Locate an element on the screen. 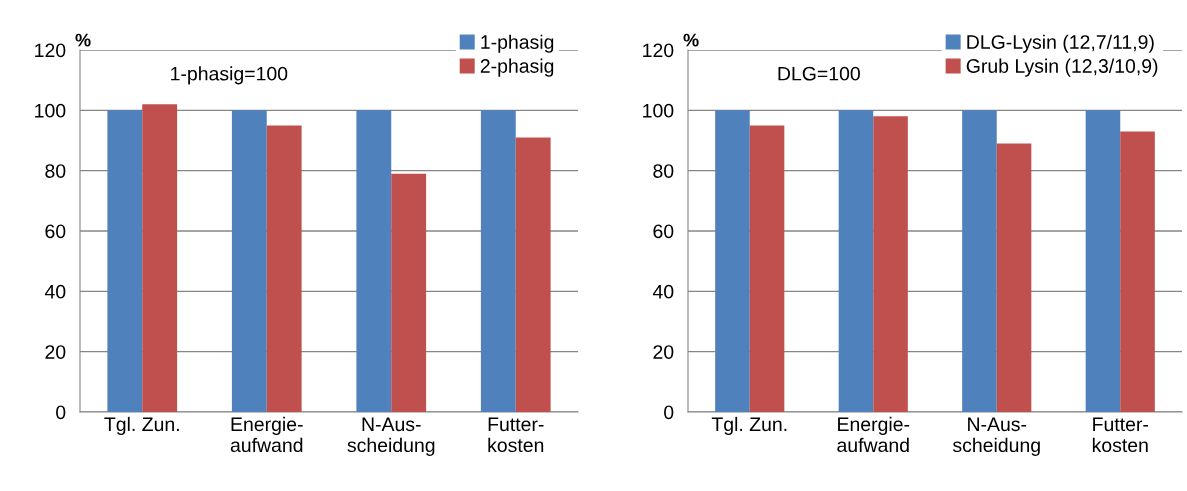 Image resolution: width=1187 pixels, height=491 pixels. legend-label: 2-phasig is located at coordinates (517, 67).